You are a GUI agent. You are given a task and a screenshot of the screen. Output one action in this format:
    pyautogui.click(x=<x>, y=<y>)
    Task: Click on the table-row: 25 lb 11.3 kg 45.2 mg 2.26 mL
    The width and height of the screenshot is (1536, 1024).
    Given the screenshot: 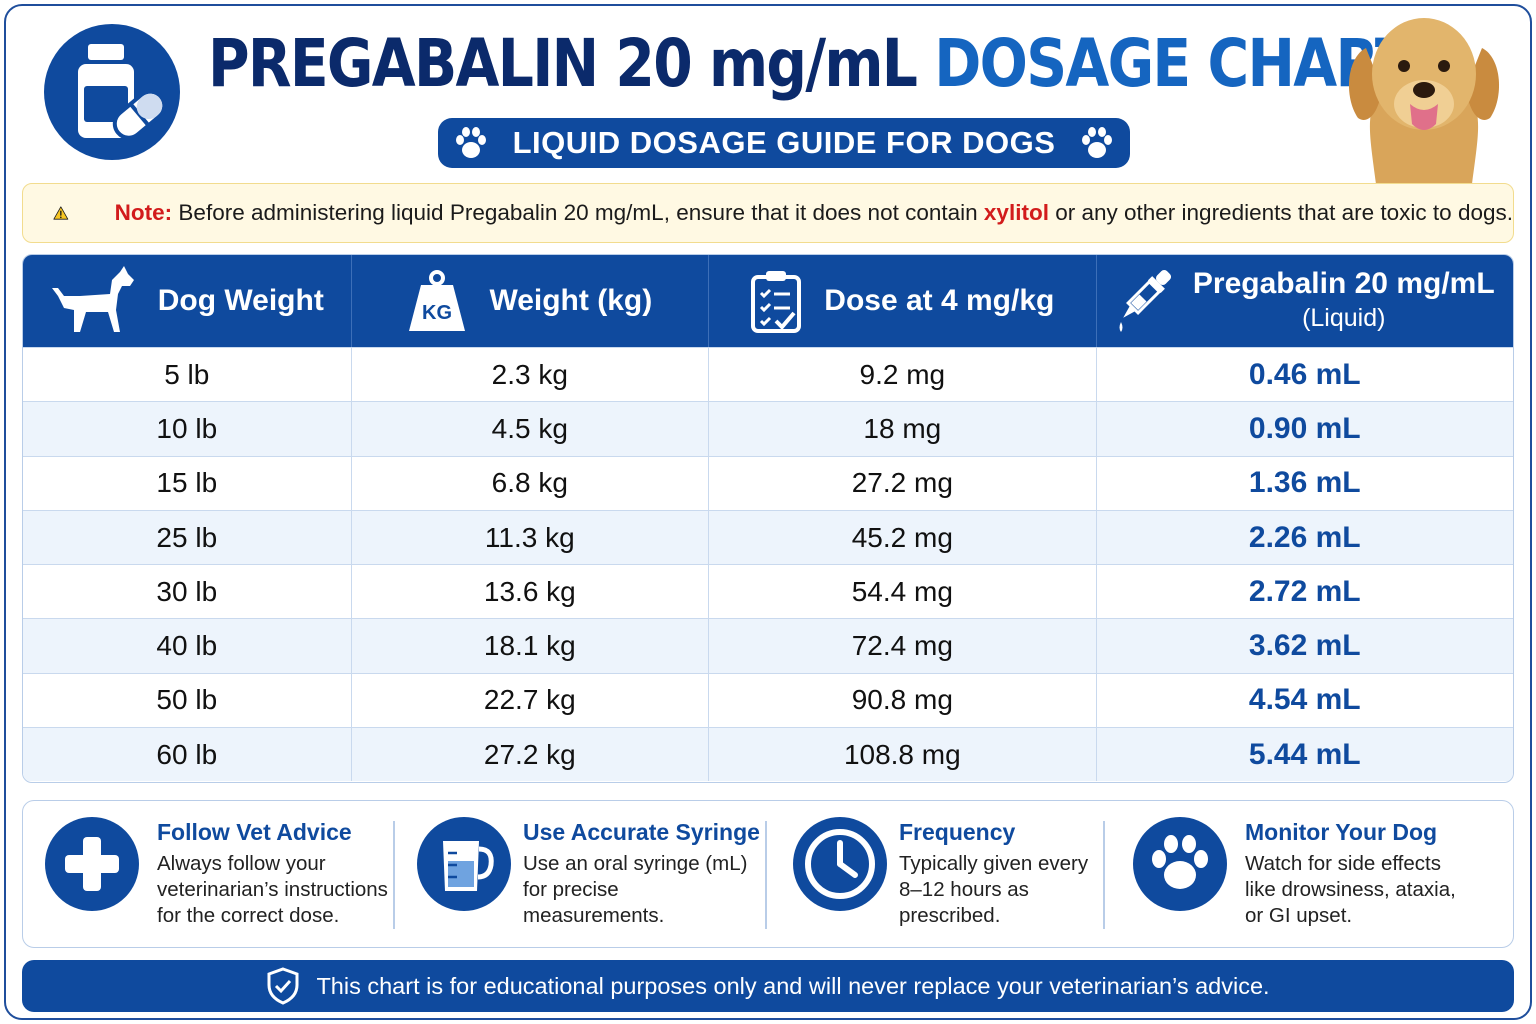 What is the action you would take?
    pyautogui.click(x=768, y=537)
    